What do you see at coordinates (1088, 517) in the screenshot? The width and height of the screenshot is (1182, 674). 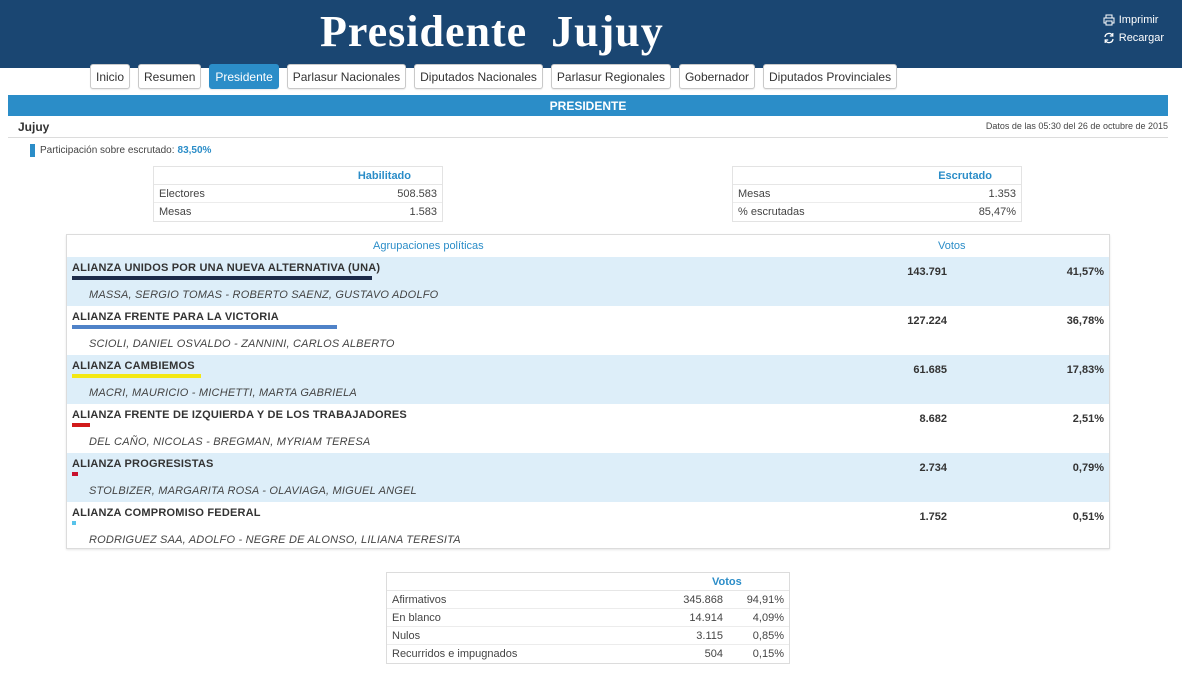 I see `party-percent: 0,51%` at bounding box center [1088, 517].